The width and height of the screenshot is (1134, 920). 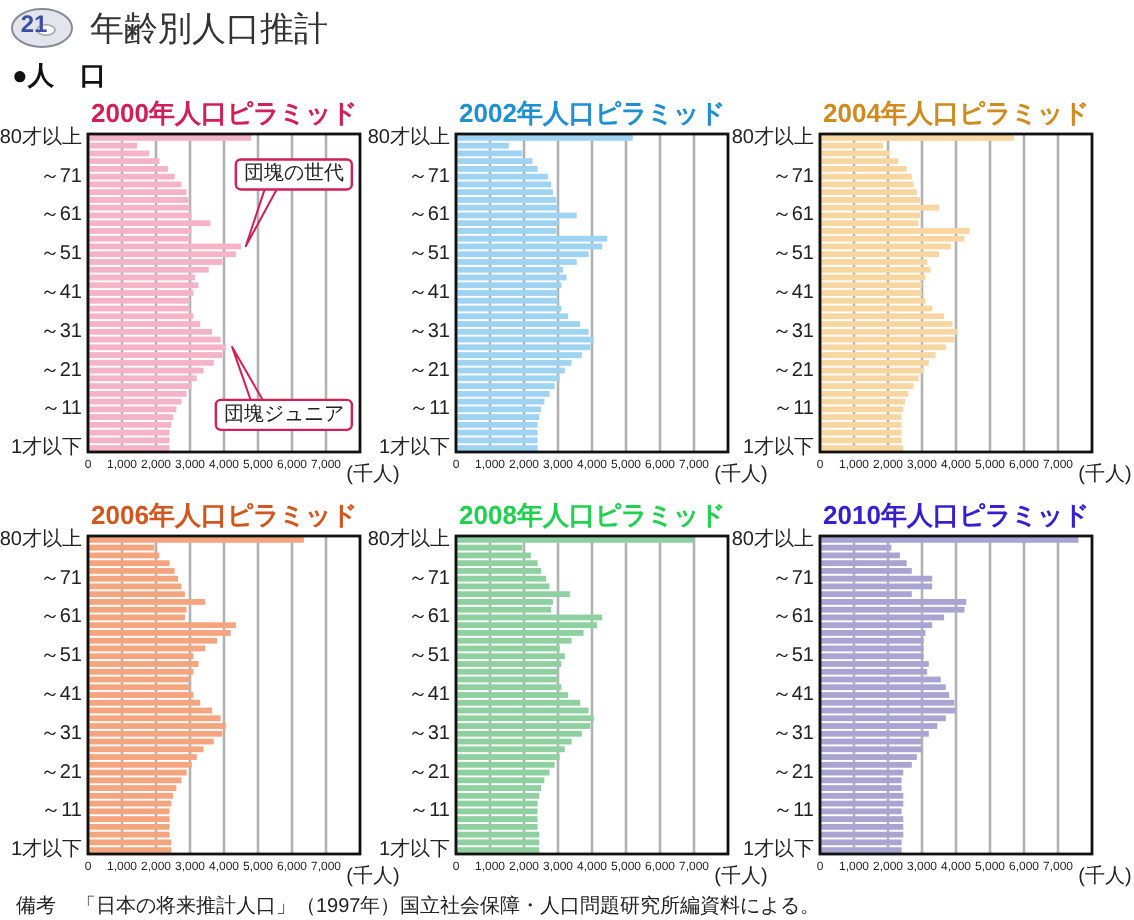 What do you see at coordinates (283, 413) in the screenshot?
I see `annotation: 団塊ジュニア` at bounding box center [283, 413].